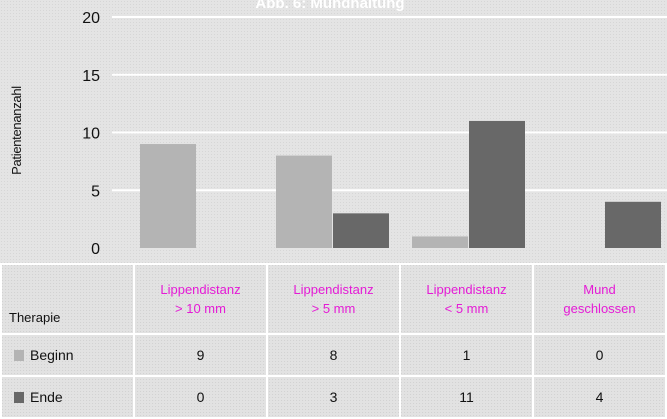  Describe the element at coordinates (91, 134) in the screenshot. I see `y-tick-label: 10` at that location.